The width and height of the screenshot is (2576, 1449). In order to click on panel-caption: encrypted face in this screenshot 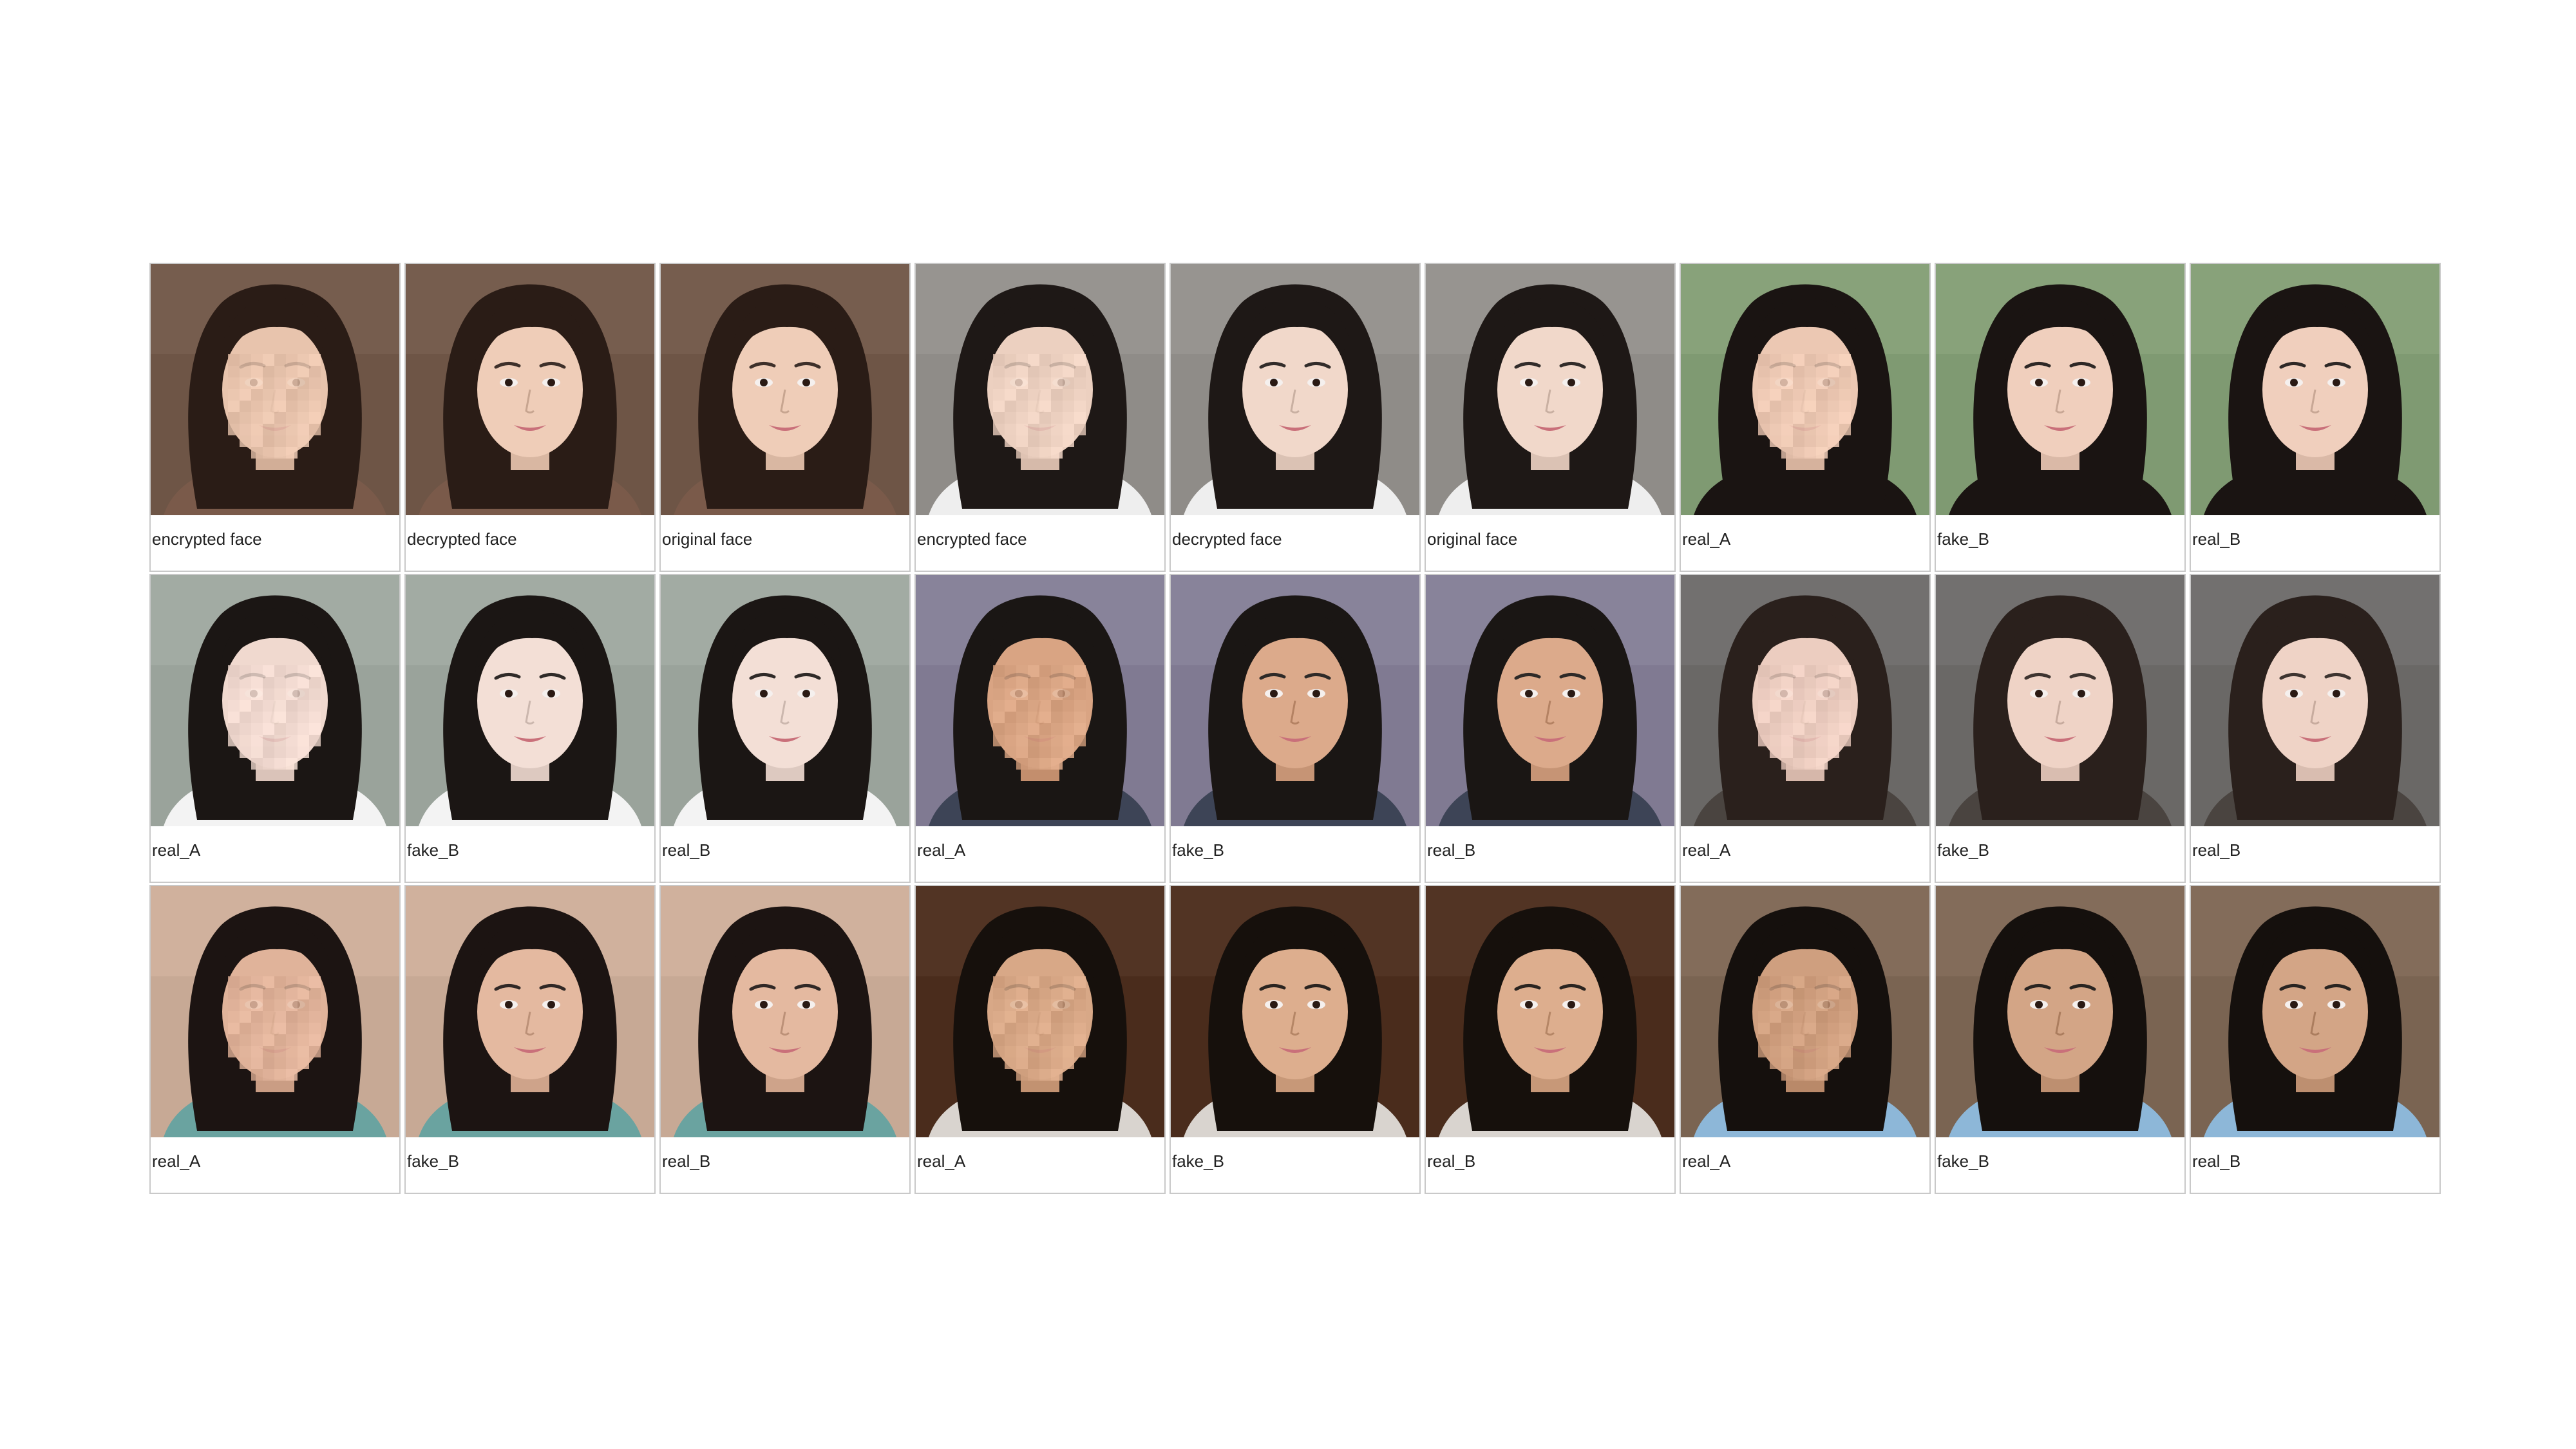, I will do `click(207, 539)`.